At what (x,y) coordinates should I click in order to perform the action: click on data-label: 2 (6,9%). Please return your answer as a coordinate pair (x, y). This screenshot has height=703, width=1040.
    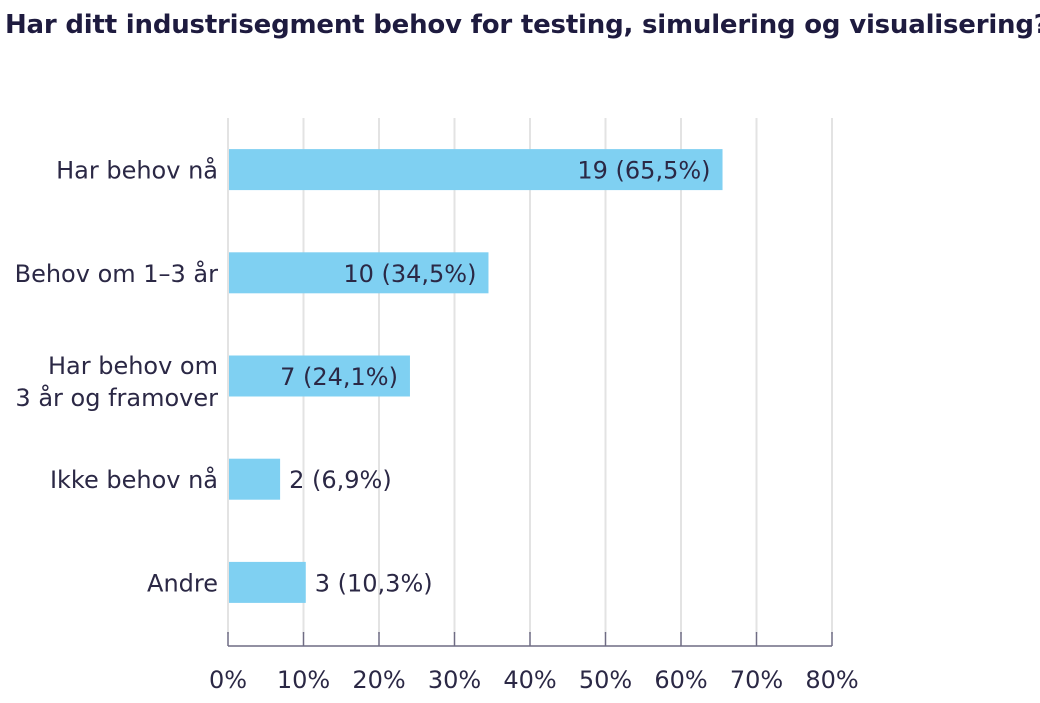
    Looking at the image, I should click on (340, 480).